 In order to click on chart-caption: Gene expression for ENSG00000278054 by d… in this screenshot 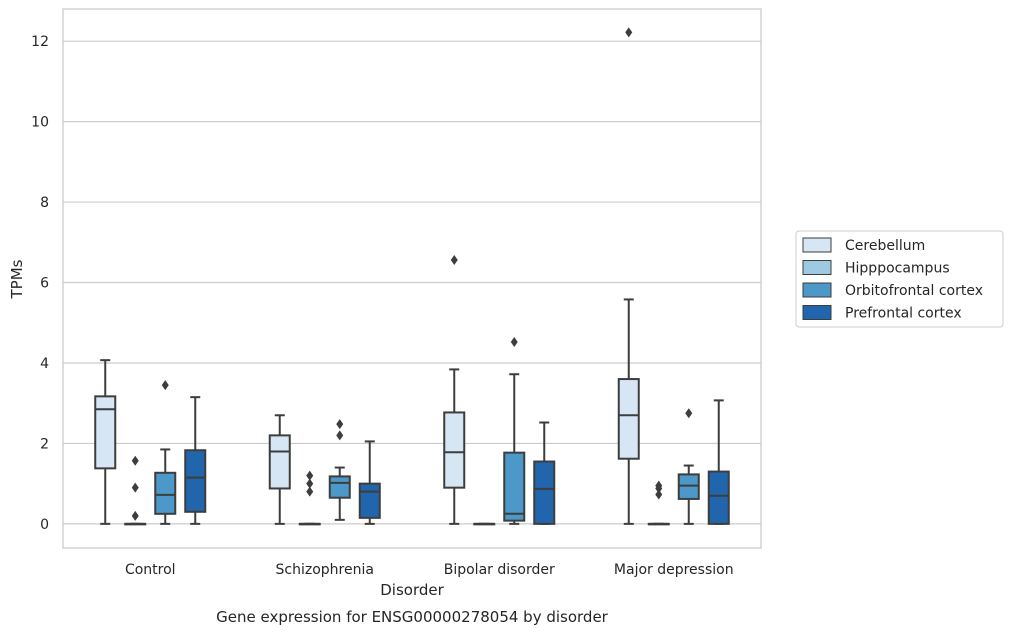, I will do `click(412, 617)`.